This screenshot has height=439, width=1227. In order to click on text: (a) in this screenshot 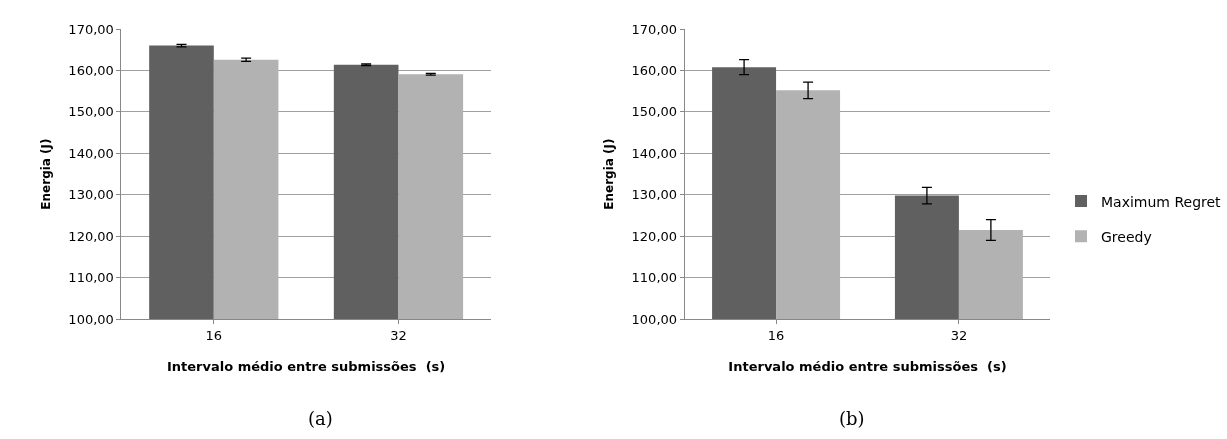, I will do `click(320, 418)`.